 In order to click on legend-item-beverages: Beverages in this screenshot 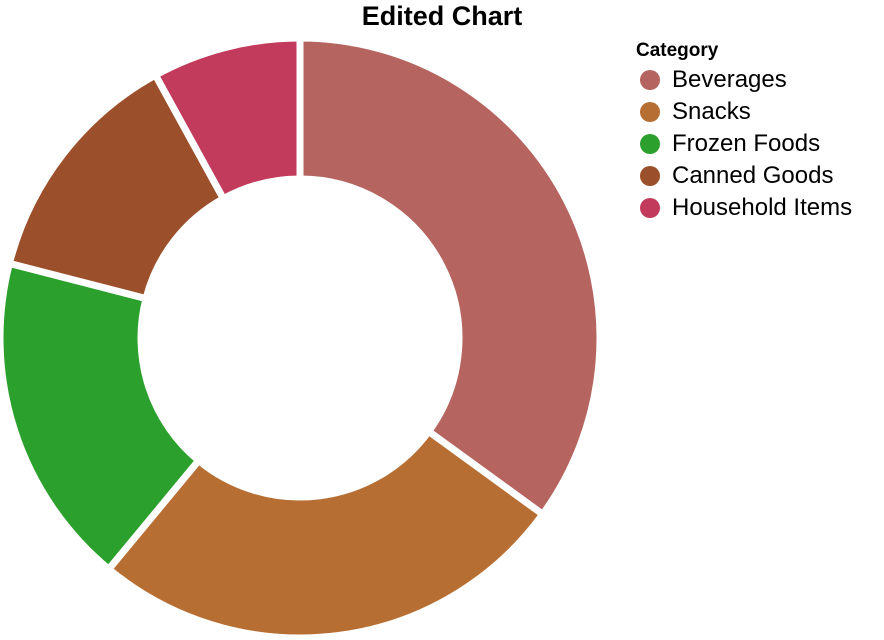, I will do `click(744, 80)`.